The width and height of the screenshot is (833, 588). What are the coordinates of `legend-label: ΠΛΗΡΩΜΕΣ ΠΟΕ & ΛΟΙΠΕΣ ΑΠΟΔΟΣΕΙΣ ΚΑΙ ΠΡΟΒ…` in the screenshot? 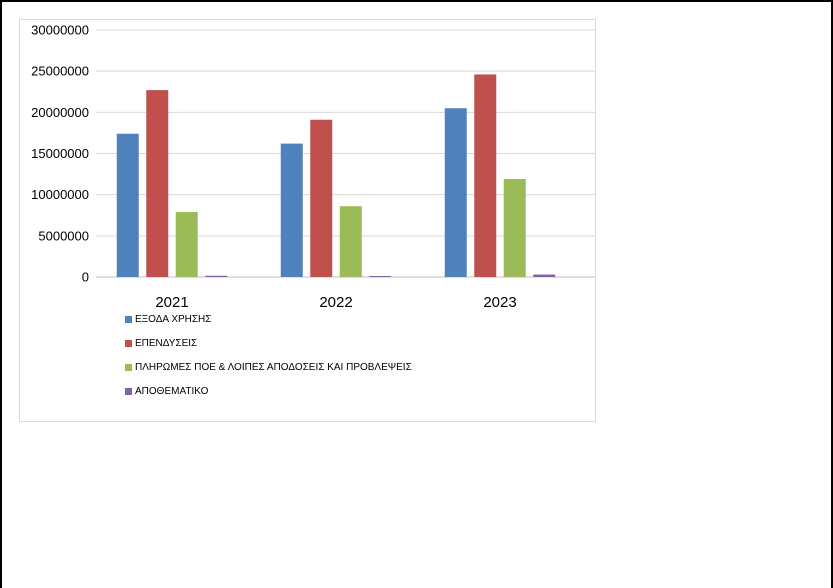 It's located at (273, 367).